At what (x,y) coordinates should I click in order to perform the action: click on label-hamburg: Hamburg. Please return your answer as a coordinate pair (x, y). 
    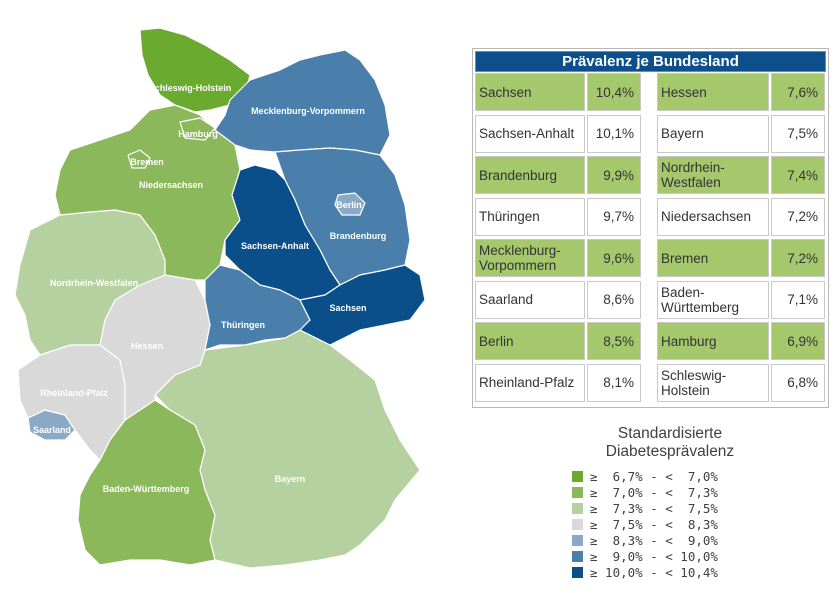
    Looking at the image, I should click on (198, 134).